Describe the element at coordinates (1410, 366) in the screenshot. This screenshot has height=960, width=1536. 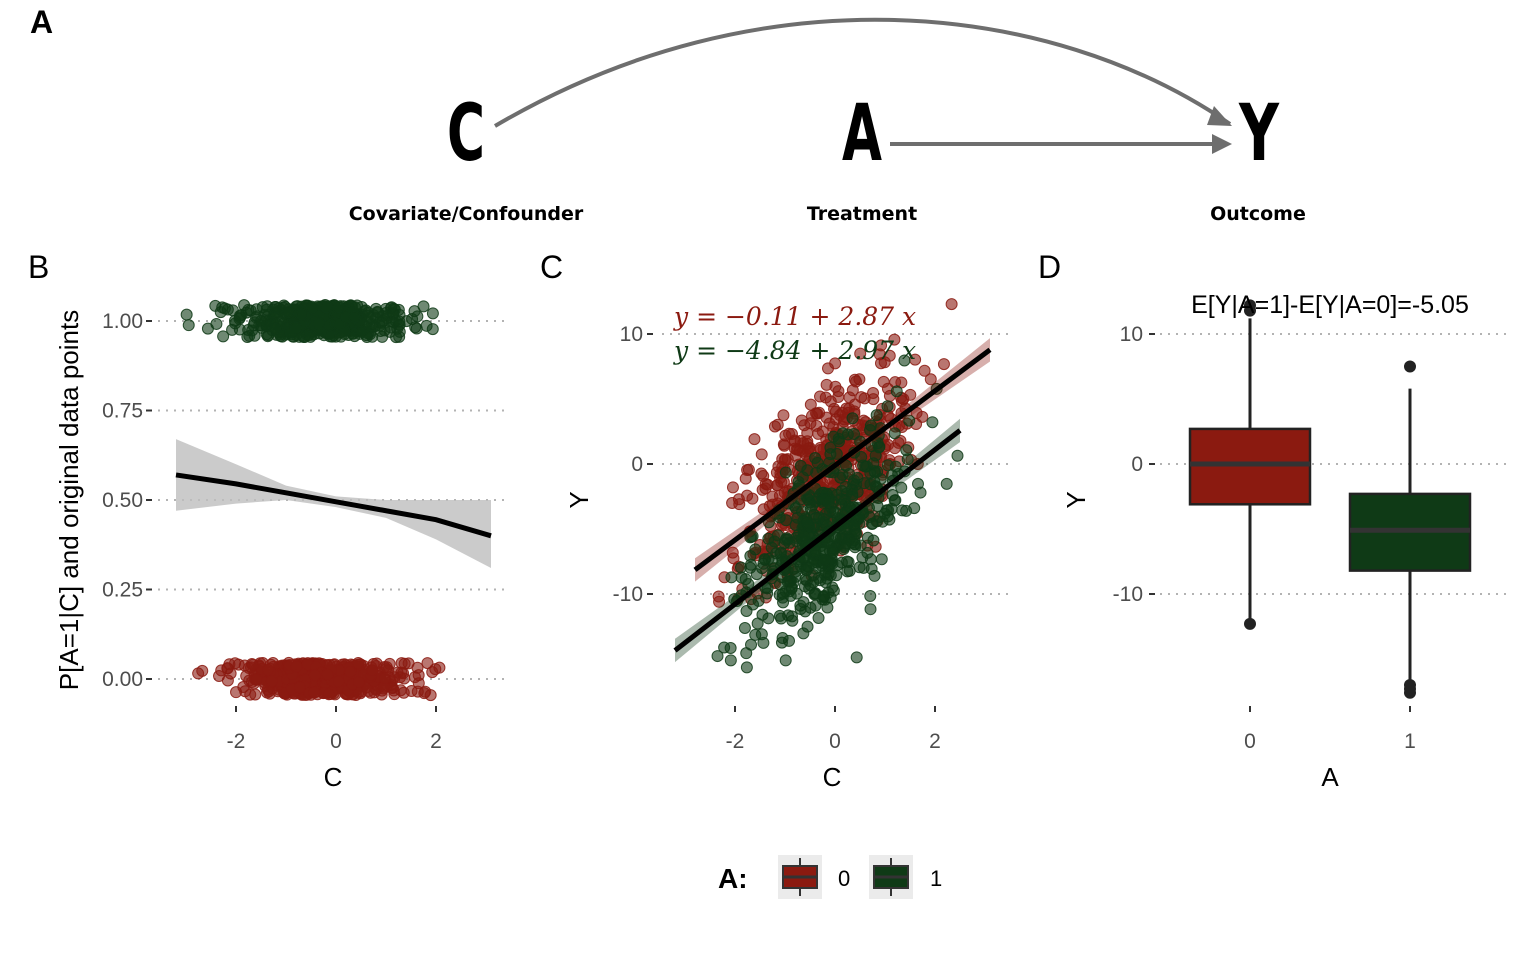
I see `box-outlier-a1` at that location.